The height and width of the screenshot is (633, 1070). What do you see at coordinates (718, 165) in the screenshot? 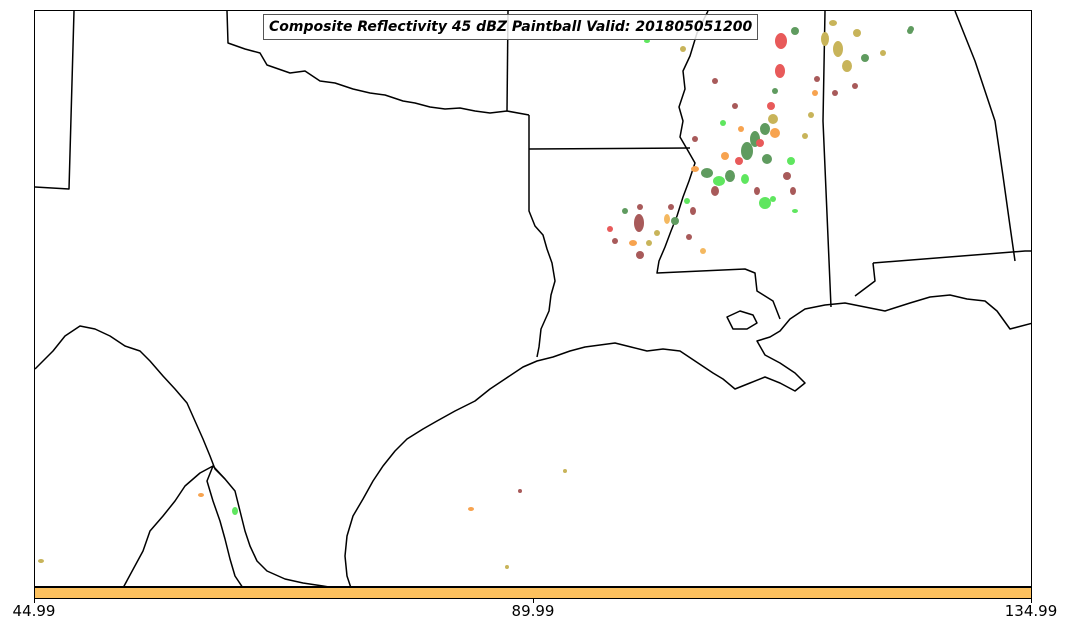
I see `state-border-ms-river` at bounding box center [718, 165].